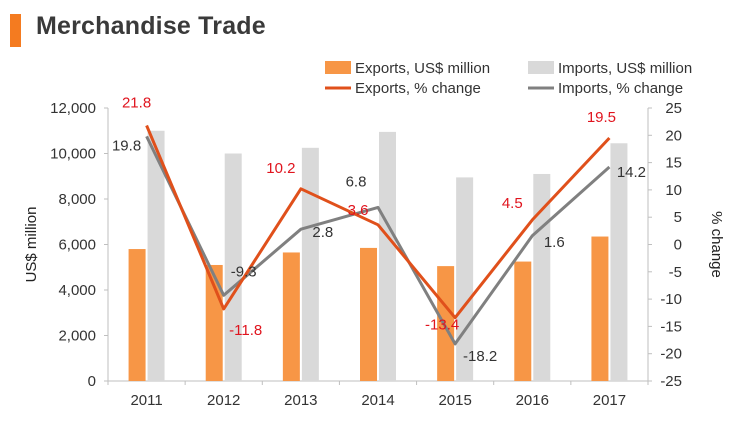 This screenshot has height=445, width=739. I want to click on exports-change-label: 10.2, so click(280, 168).